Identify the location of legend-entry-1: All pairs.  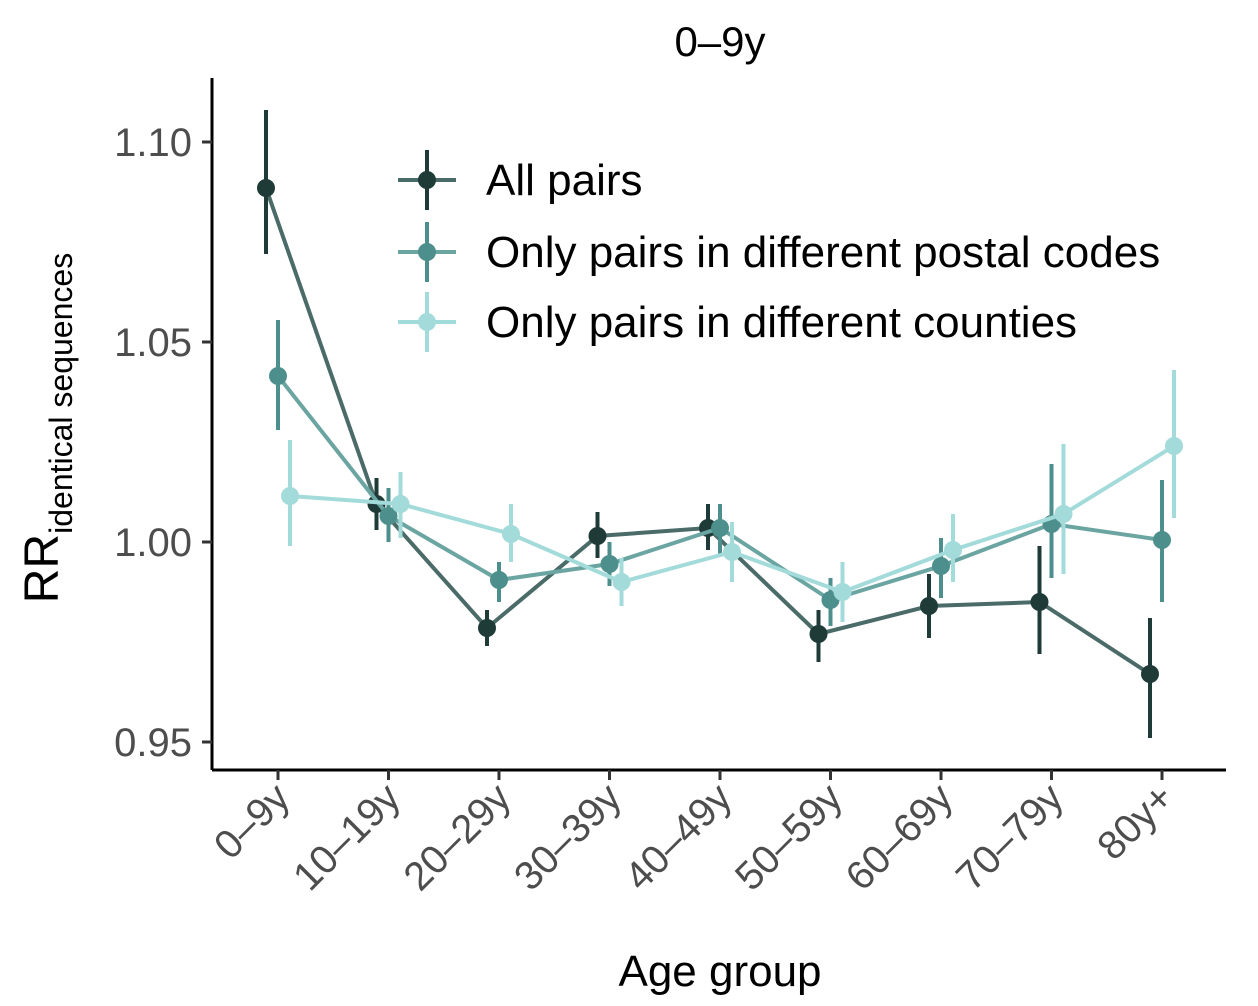
(520, 180).